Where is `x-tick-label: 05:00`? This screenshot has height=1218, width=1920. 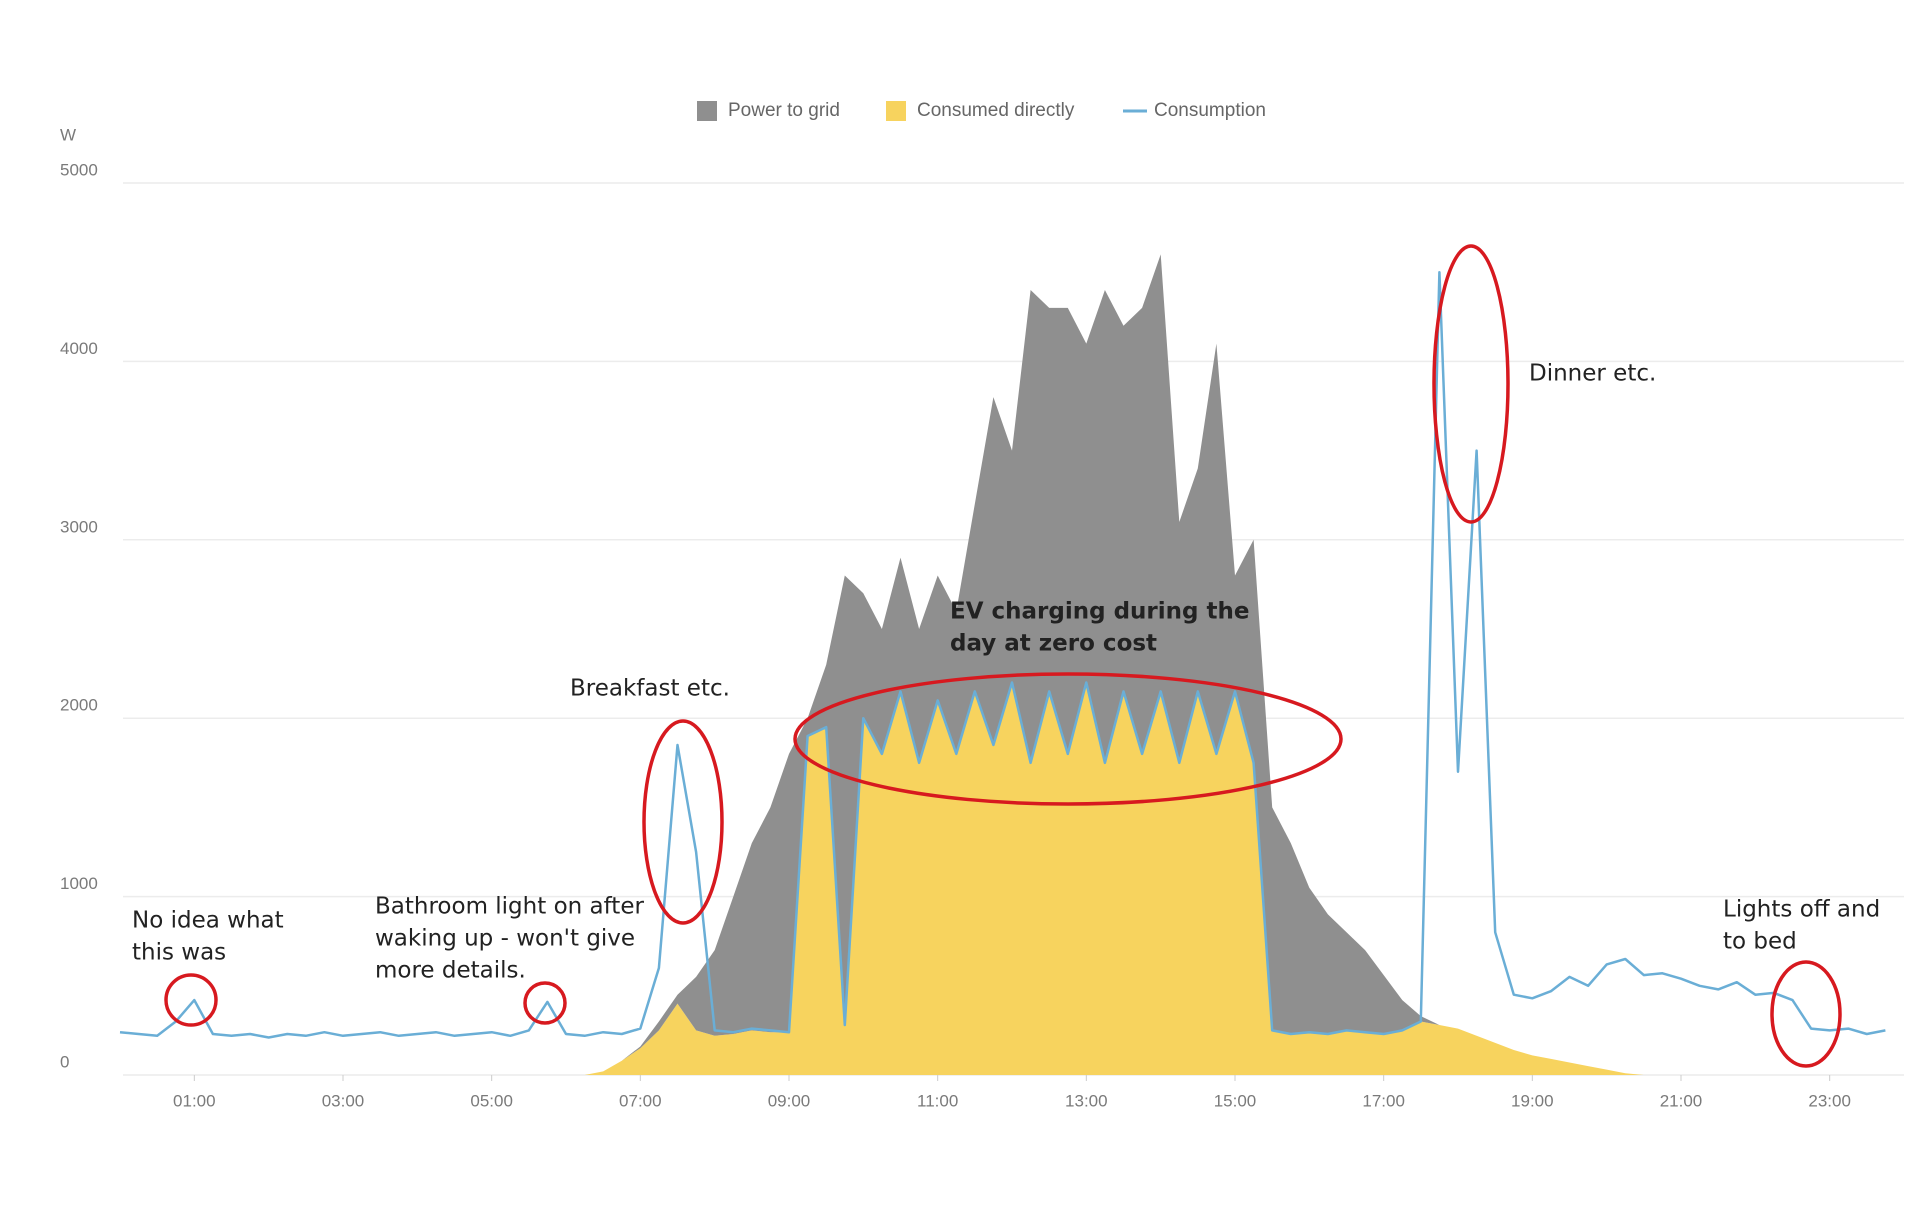 x-tick-label: 05:00 is located at coordinates (491, 1100).